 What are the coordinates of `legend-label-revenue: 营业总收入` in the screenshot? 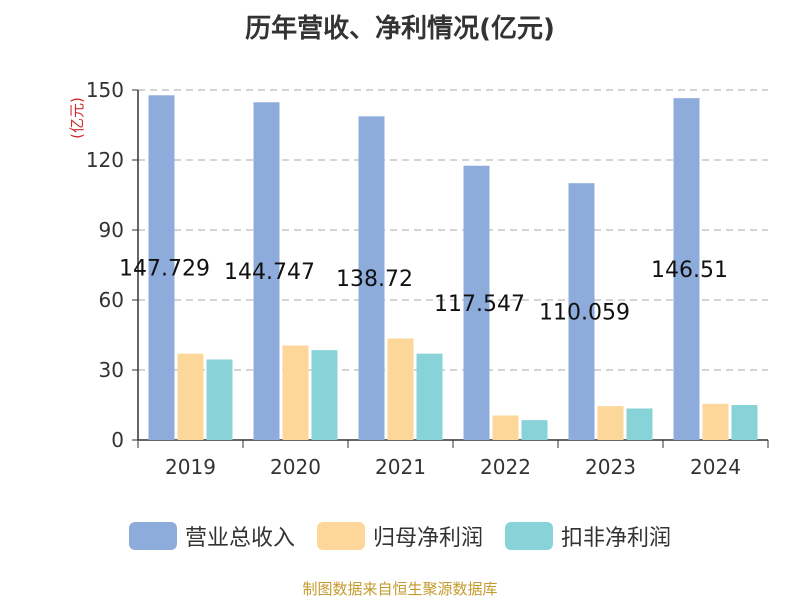 It's located at (239, 538).